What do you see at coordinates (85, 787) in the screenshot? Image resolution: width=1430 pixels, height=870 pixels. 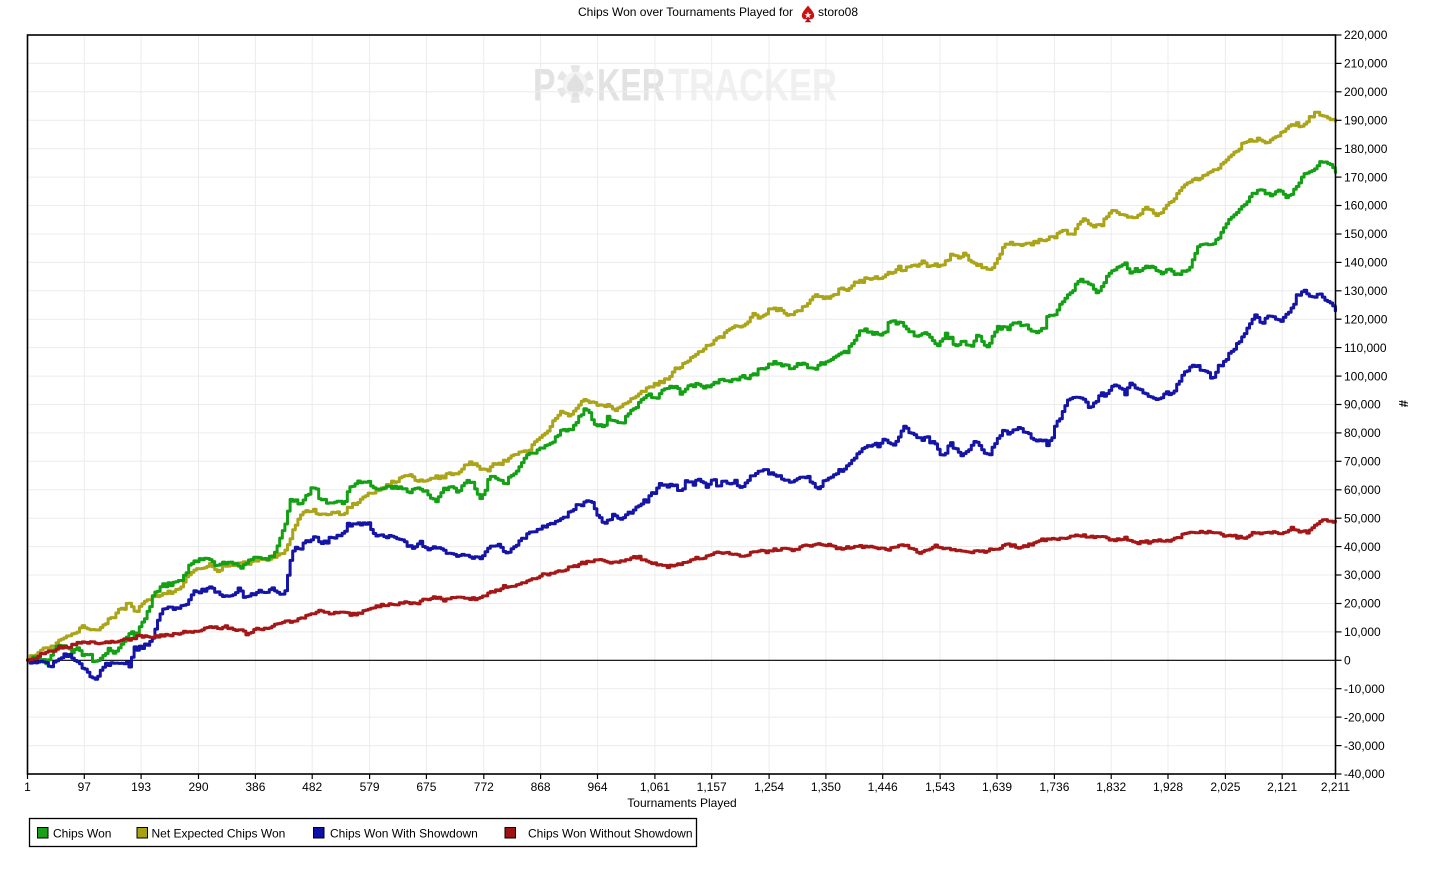 I see `svg-text: 97` at bounding box center [85, 787].